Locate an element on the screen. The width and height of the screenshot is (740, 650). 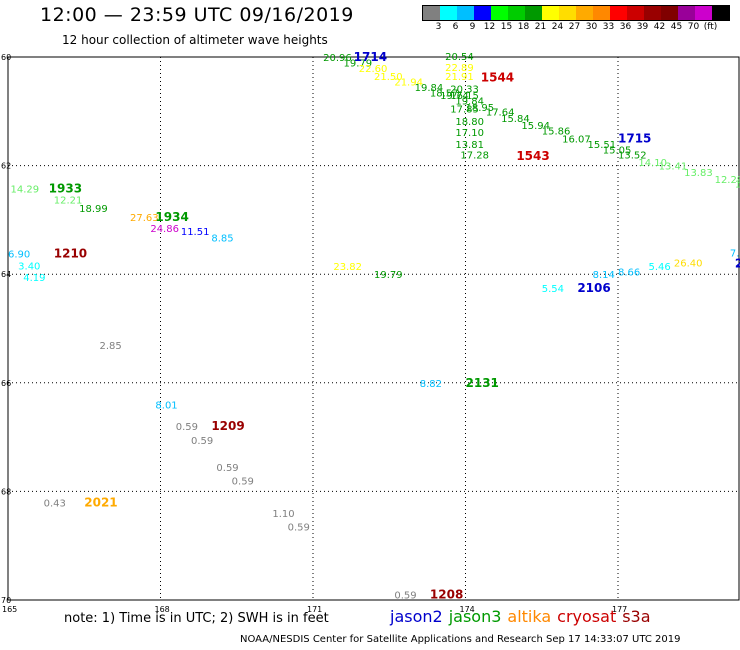
legend-label: (ft) is located at coordinates (710, 27).